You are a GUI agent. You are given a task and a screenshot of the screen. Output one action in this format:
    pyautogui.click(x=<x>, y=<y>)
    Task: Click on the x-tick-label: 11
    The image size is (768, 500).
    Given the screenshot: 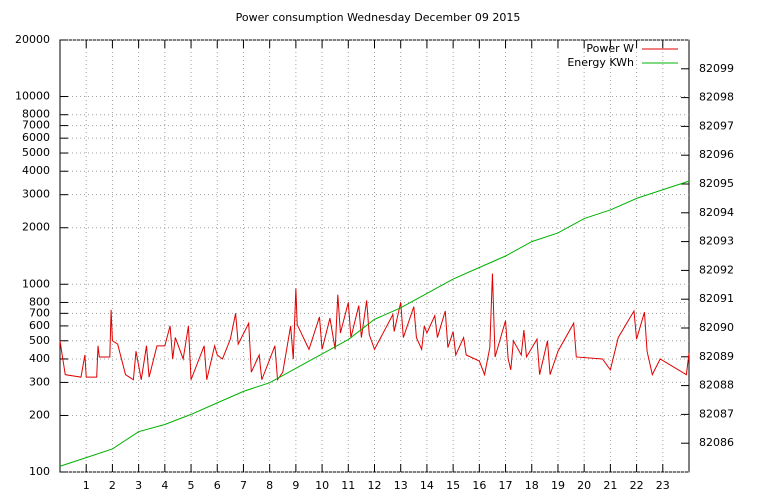 What is the action you would take?
    pyautogui.click(x=348, y=485)
    